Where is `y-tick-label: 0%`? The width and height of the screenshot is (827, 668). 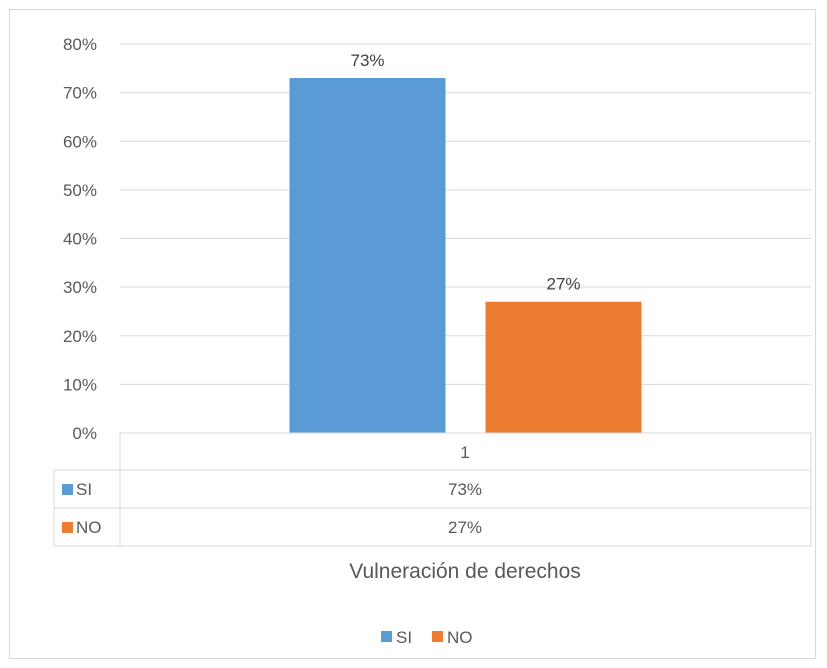
y-tick-label: 0% is located at coordinates (84, 433).